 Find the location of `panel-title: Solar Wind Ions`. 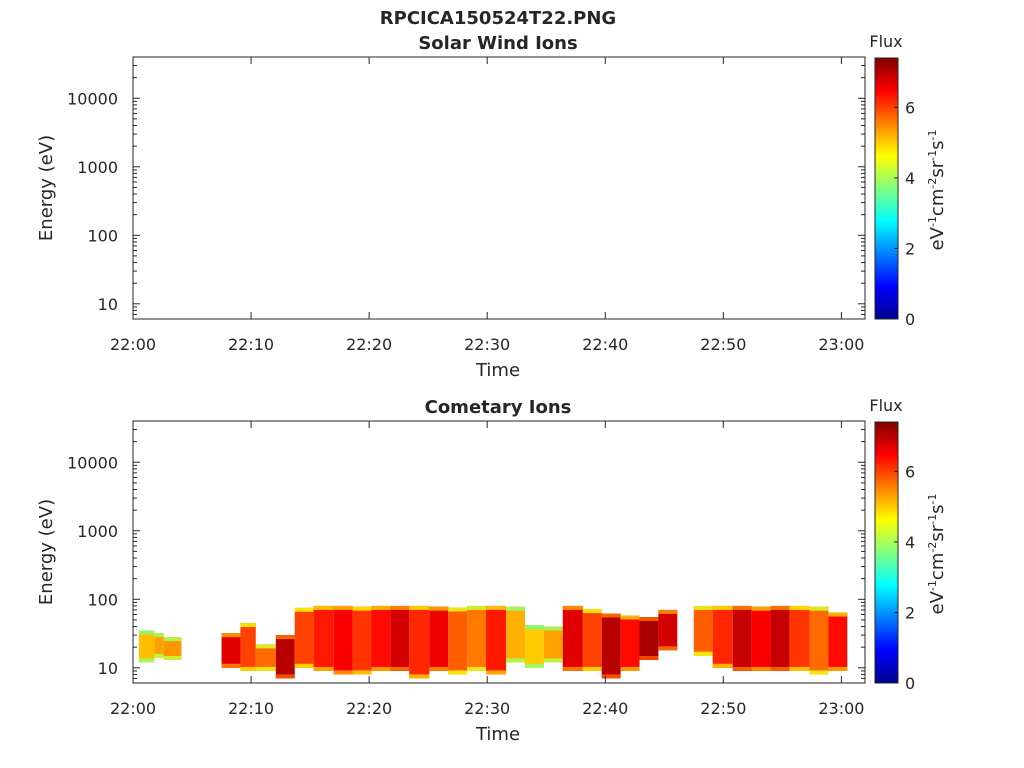

panel-title: Solar Wind Ions is located at coordinates (497, 43).